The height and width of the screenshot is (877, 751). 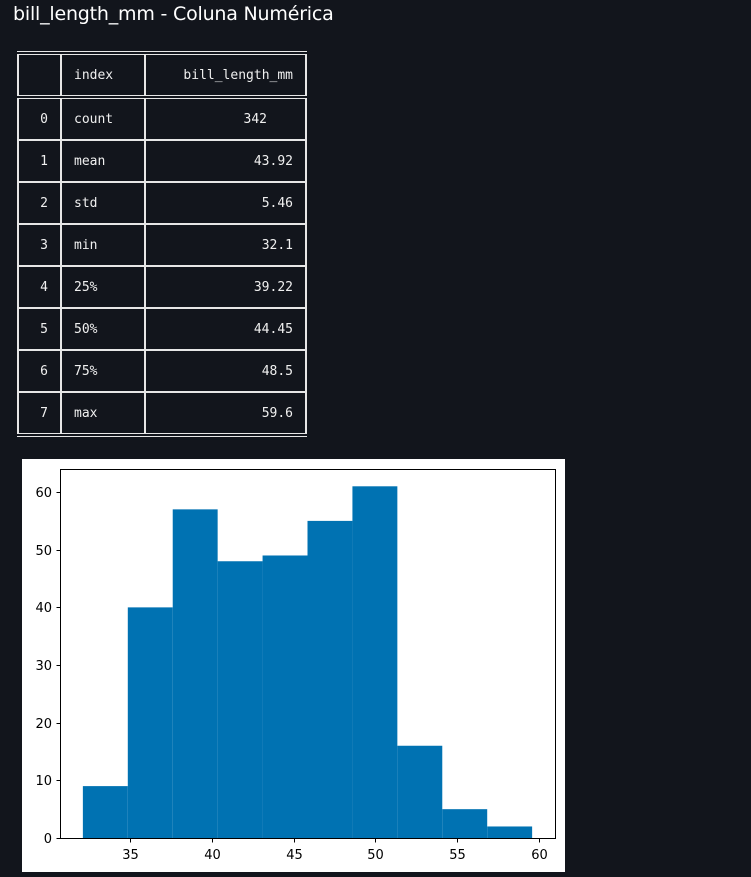 I want to click on row-number-cell: 3, so click(x=39, y=244).